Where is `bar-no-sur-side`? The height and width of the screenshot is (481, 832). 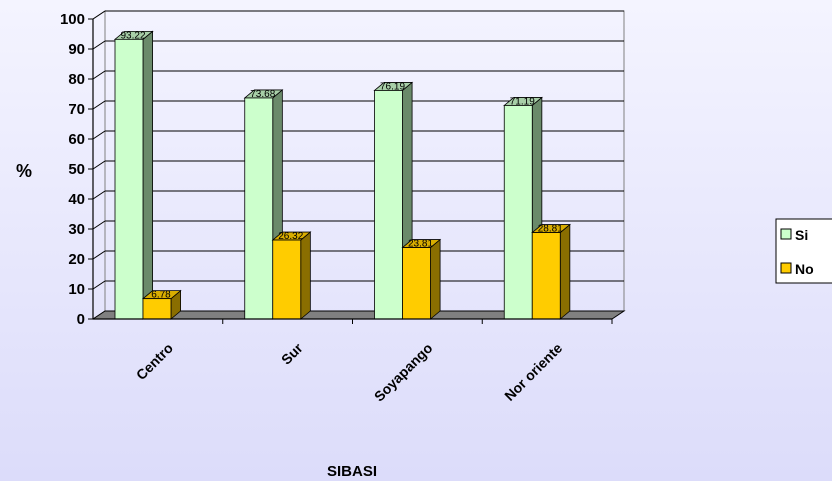 bar-no-sur-side is located at coordinates (305, 275).